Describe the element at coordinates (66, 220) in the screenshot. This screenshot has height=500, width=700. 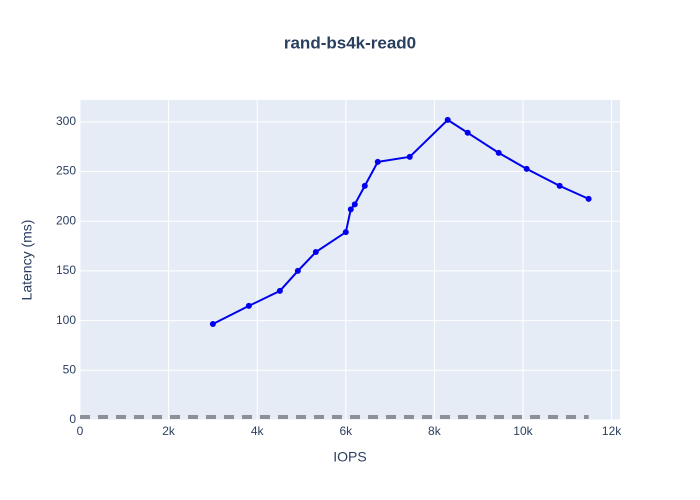
I see `y-tick-label: 200` at that location.